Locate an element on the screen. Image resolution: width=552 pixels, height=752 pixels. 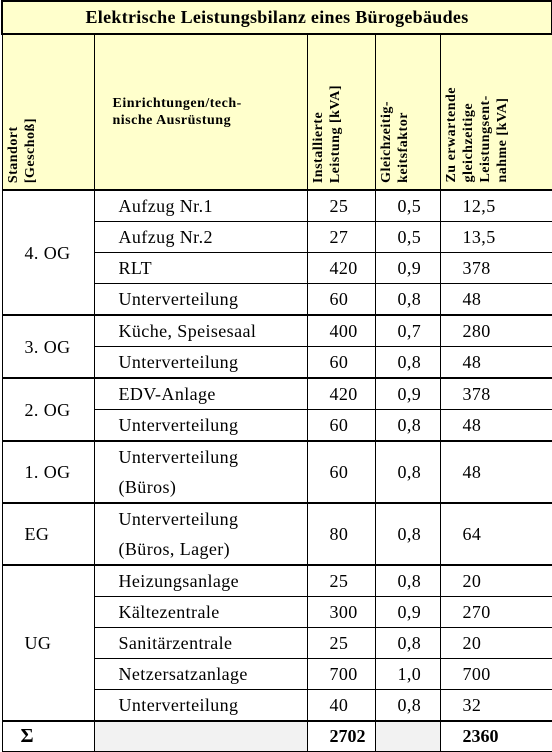
column-header: Einrichtungen/tech- nische Ausrüstung is located at coordinates (200, 112).